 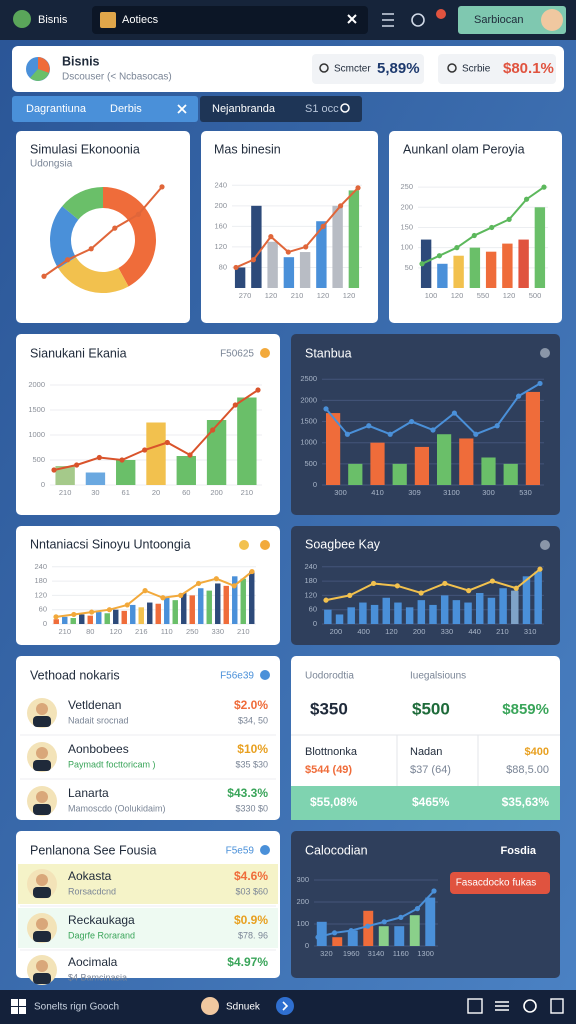 I want to click on search-box: Sonelts rign Gooch, so click(x=76, y=1007).